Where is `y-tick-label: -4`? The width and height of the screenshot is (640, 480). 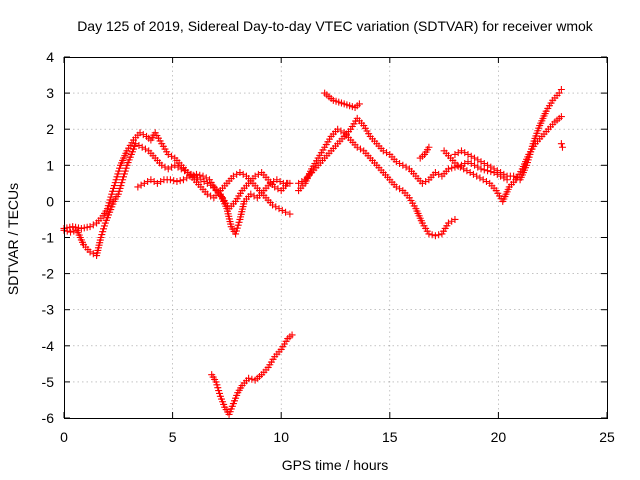 y-tick-label: -4 is located at coordinates (48, 346).